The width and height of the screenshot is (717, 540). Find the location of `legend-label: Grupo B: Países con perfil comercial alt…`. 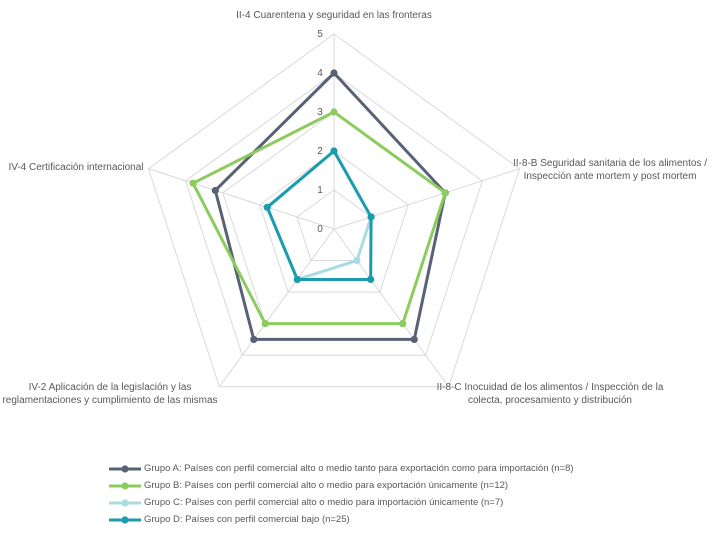

legend-label: Grupo B: Países con perfil comercial alt… is located at coordinates (326, 485).